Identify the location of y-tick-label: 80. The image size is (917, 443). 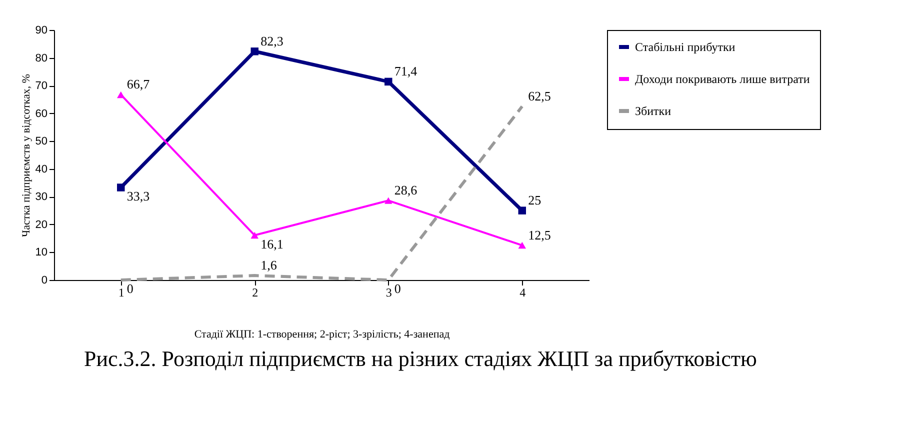
(41, 58).